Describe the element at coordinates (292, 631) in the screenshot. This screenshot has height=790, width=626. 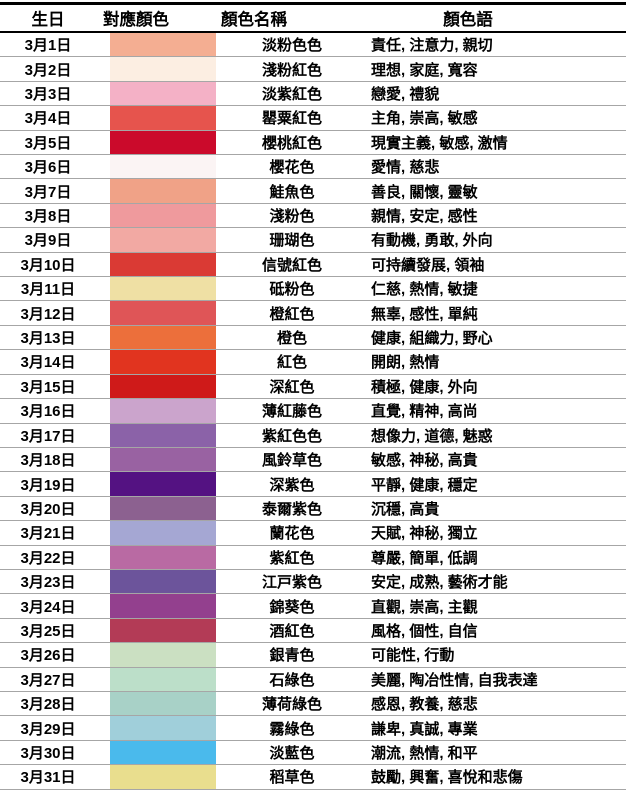
I see `color-name-cell: 酒紅色` at that location.